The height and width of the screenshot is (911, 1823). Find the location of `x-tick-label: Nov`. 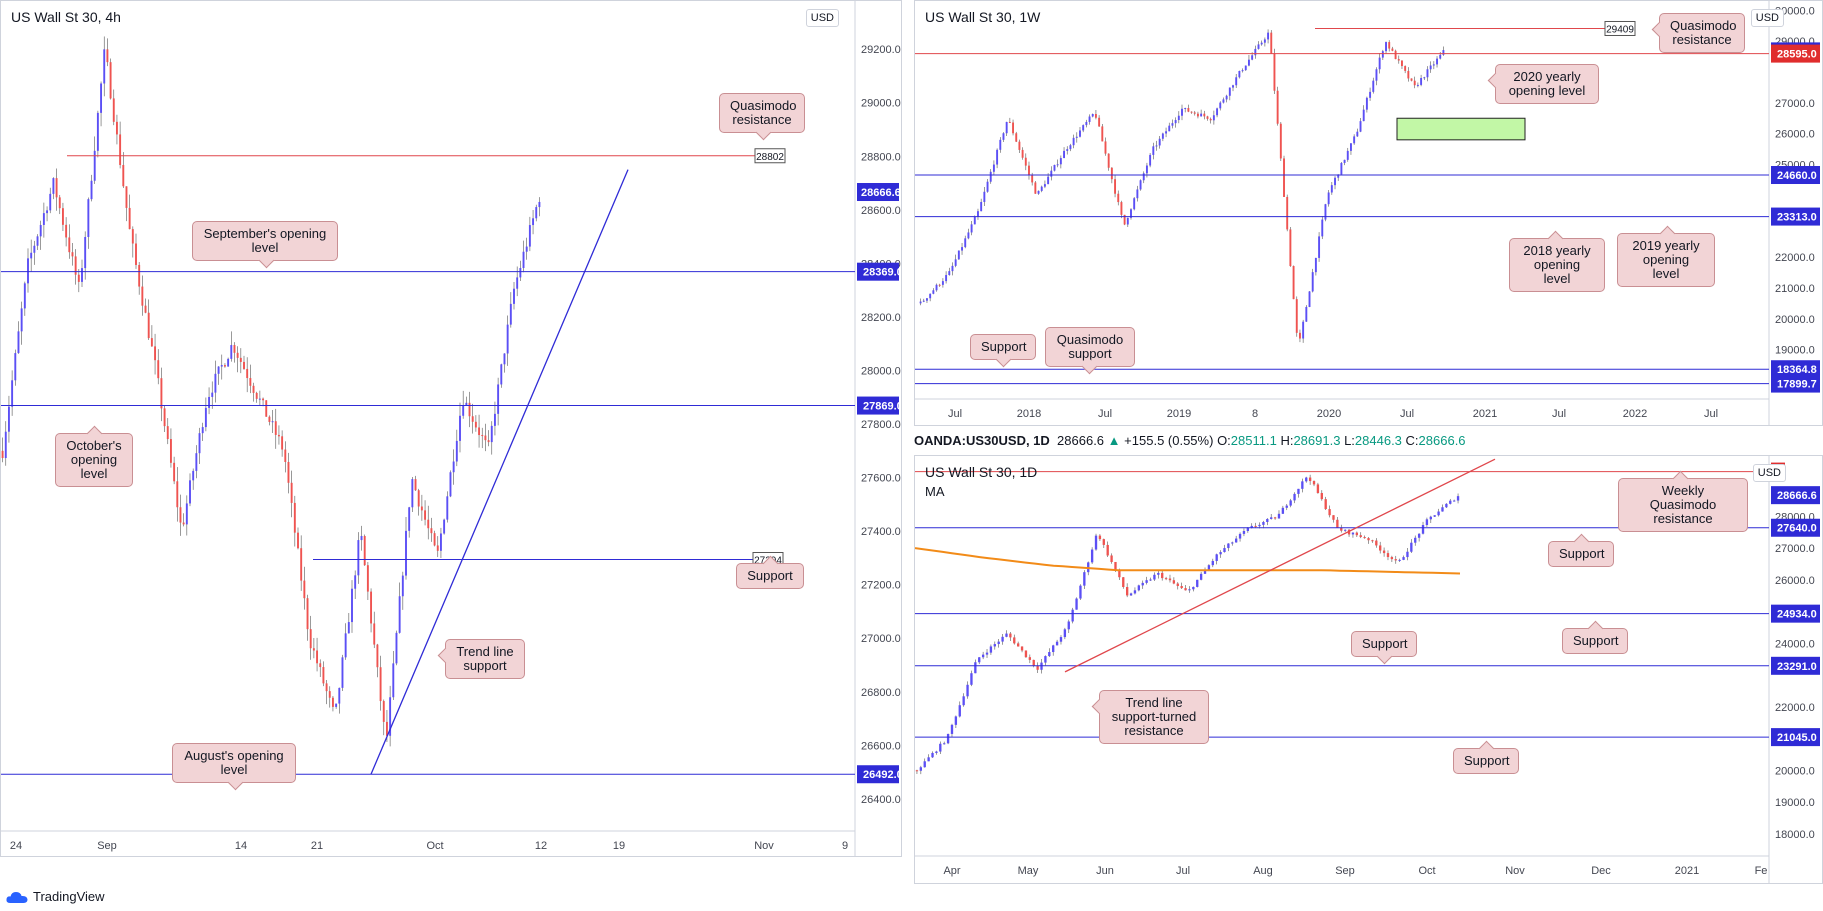

x-tick-label: Nov is located at coordinates (1515, 871).